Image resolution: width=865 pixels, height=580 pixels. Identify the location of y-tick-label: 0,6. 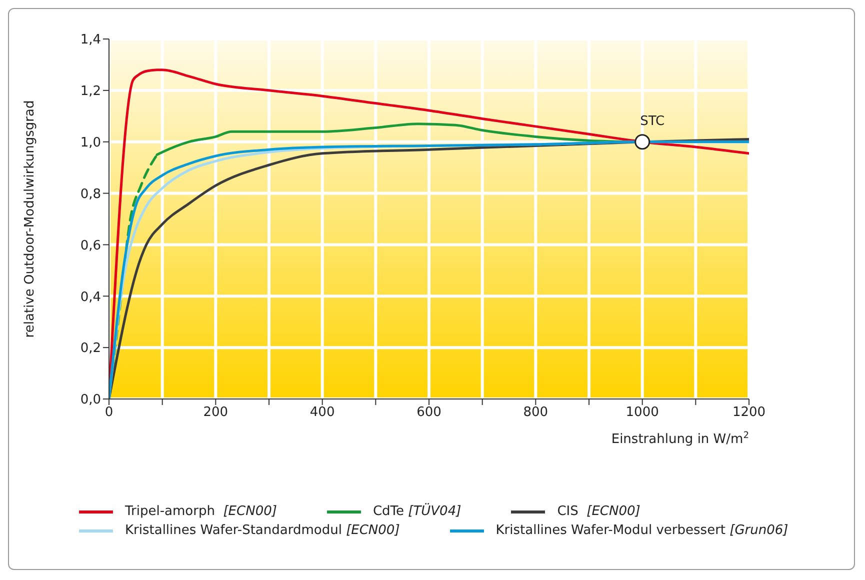
(90, 246).